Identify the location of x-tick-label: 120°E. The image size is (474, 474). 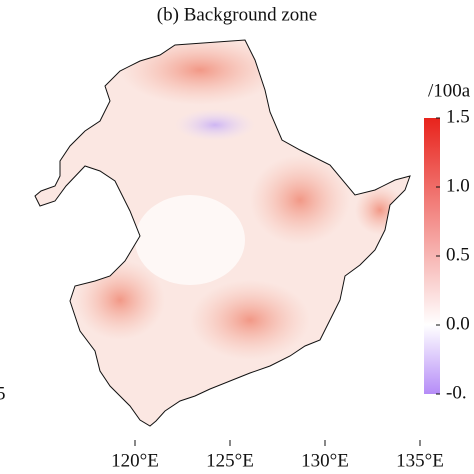
(135, 460).